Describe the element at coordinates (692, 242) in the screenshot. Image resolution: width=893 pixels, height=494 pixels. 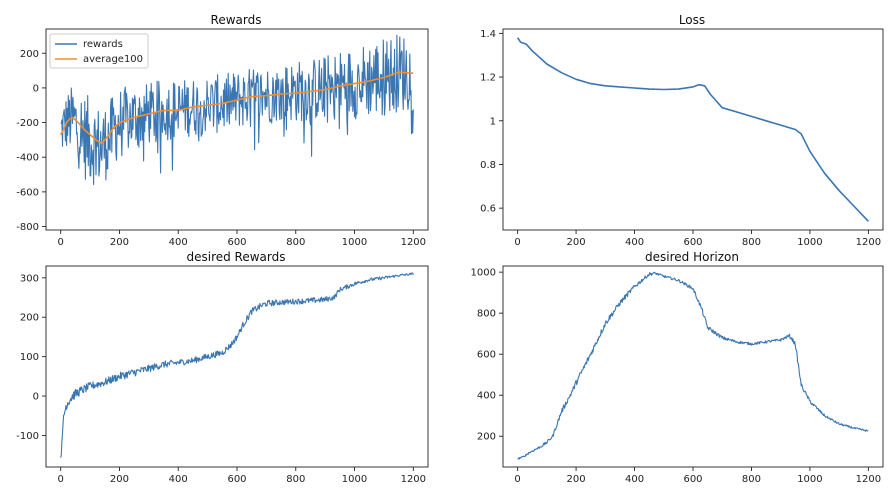
I see `loss-x-tick-label: 600` at that location.